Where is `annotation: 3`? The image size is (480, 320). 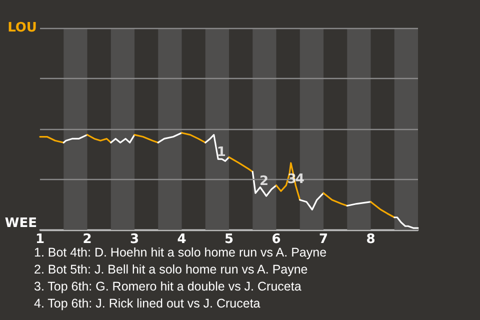
annotation: 3 is located at coordinates (291, 179).